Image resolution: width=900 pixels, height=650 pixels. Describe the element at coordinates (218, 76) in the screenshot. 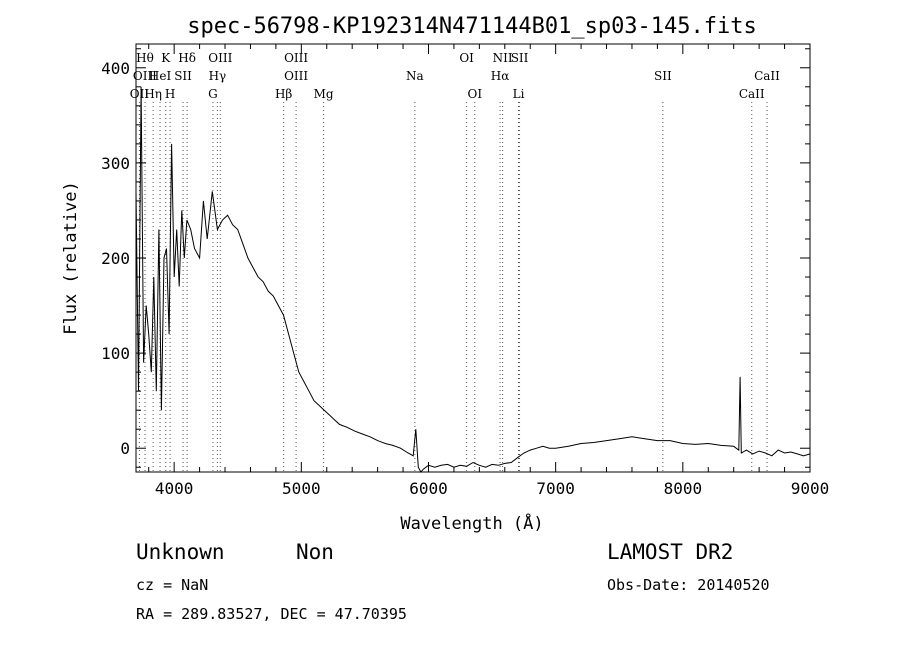

I see `line-label: Hγ` at that location.